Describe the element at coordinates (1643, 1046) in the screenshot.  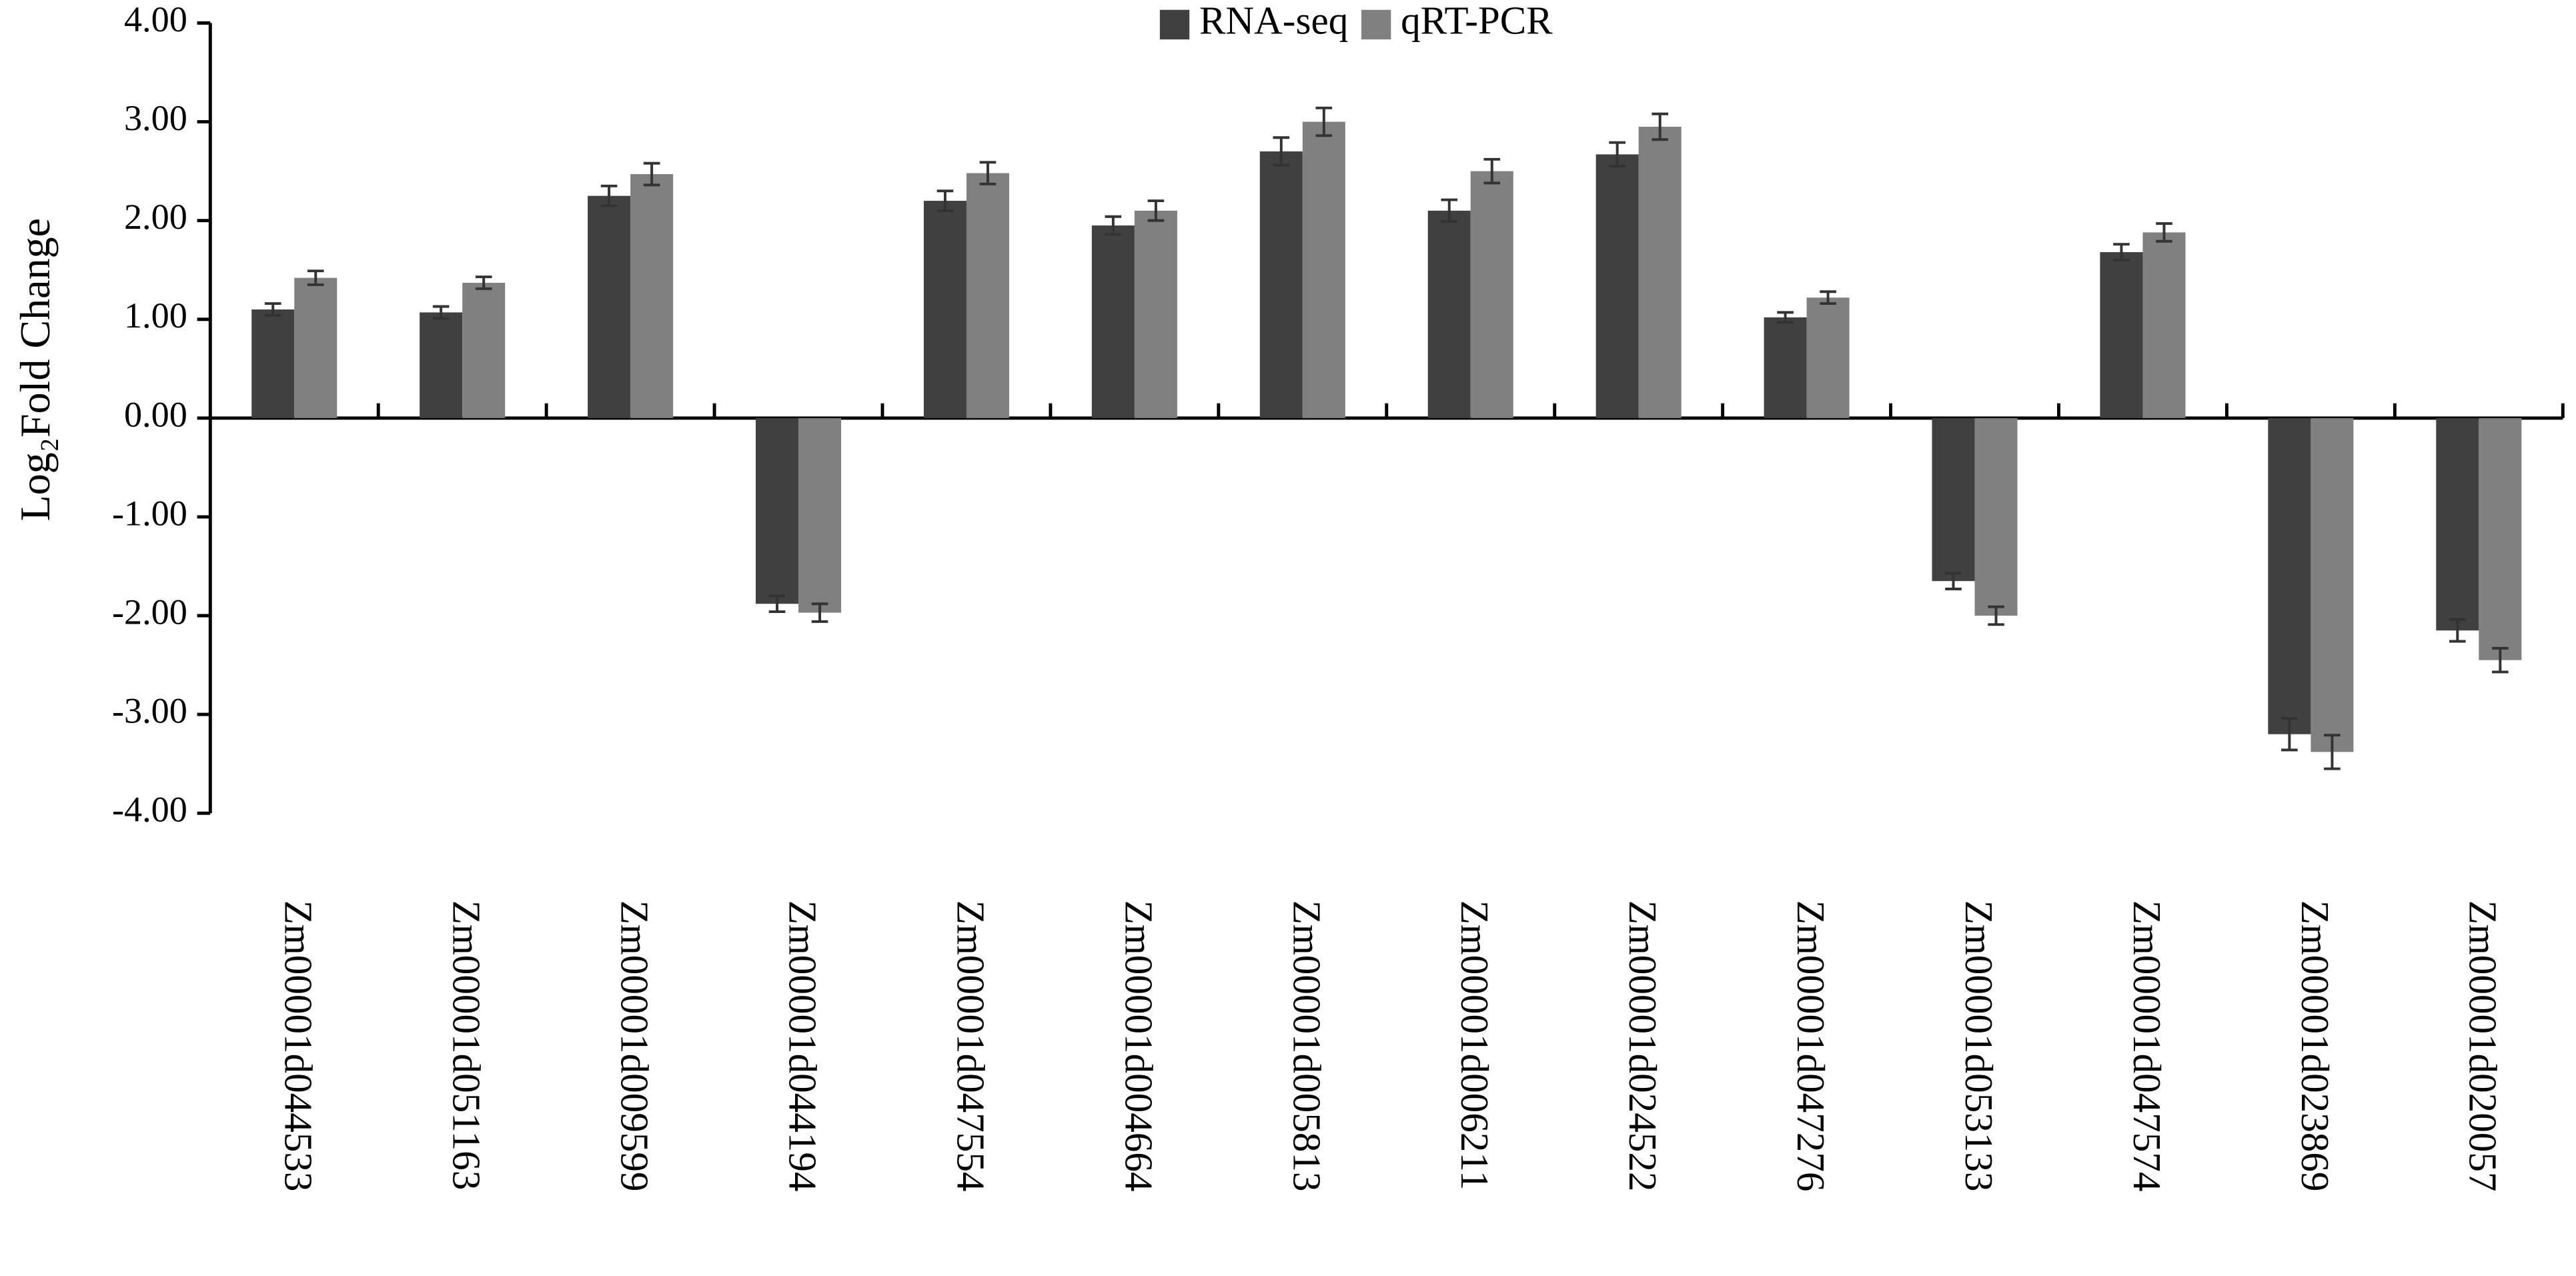
I see `x-tick-label: Zm00001d024522` at that location.